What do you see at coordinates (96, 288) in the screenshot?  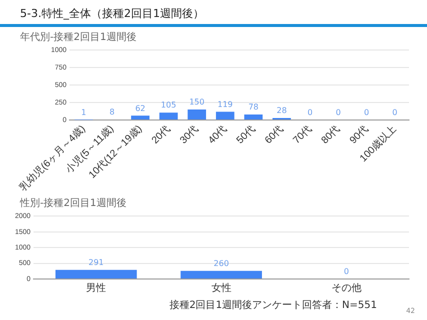 I see `x-tick-label: 男性` at bounding box center [96, 288].